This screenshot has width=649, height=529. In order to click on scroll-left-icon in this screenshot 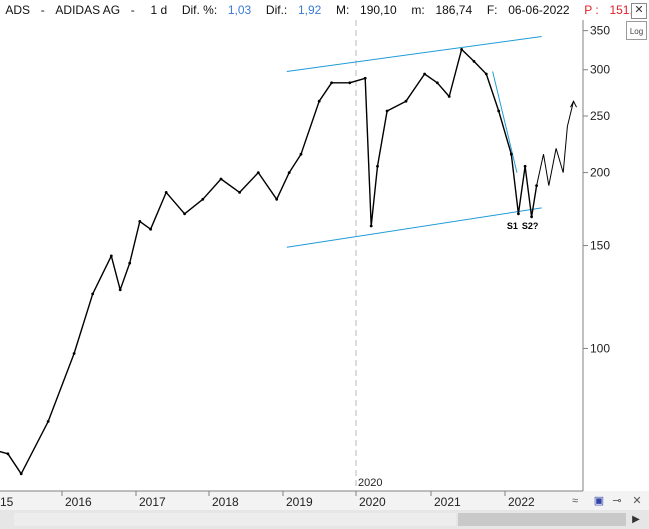, I will do `click(7, 519)`.